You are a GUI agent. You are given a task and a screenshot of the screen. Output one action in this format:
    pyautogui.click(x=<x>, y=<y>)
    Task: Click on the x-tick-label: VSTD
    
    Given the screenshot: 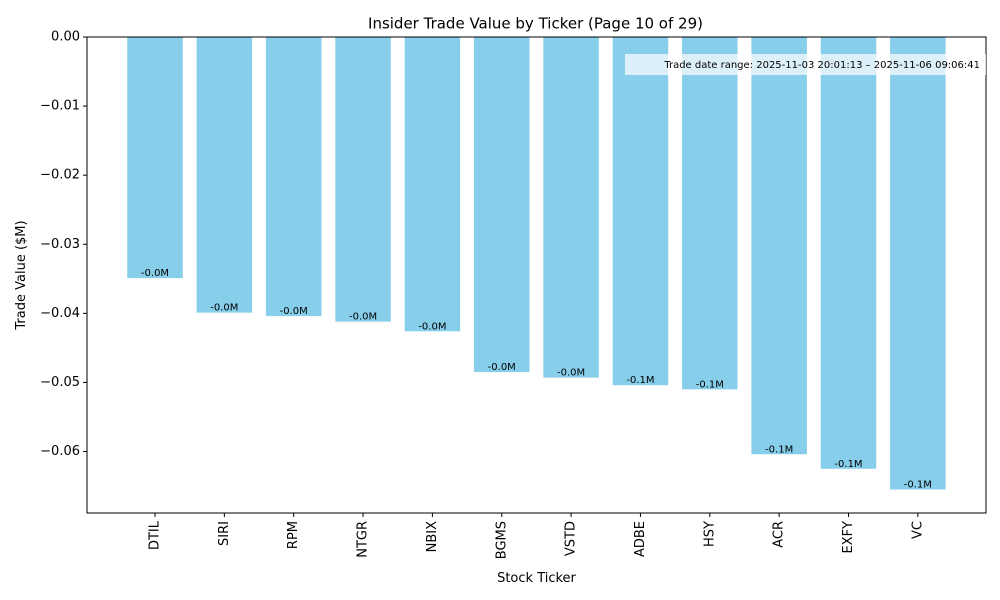 What is the action you would take?
    pyautogui.click(x=571, y=538)
    